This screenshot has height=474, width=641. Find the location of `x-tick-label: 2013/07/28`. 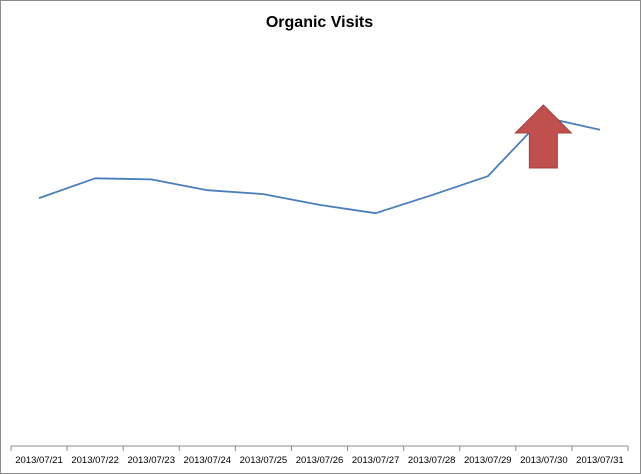

x-tick-label: 2013/07/28 is located at coordinates (432, 460).